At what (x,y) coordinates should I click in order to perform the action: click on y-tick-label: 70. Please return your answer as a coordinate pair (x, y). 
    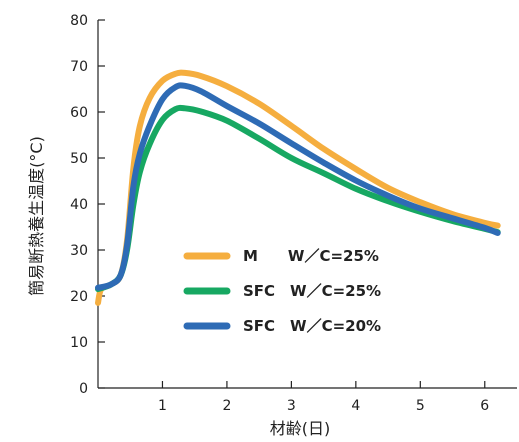
    Looking at the image, I should click on (79, 67).